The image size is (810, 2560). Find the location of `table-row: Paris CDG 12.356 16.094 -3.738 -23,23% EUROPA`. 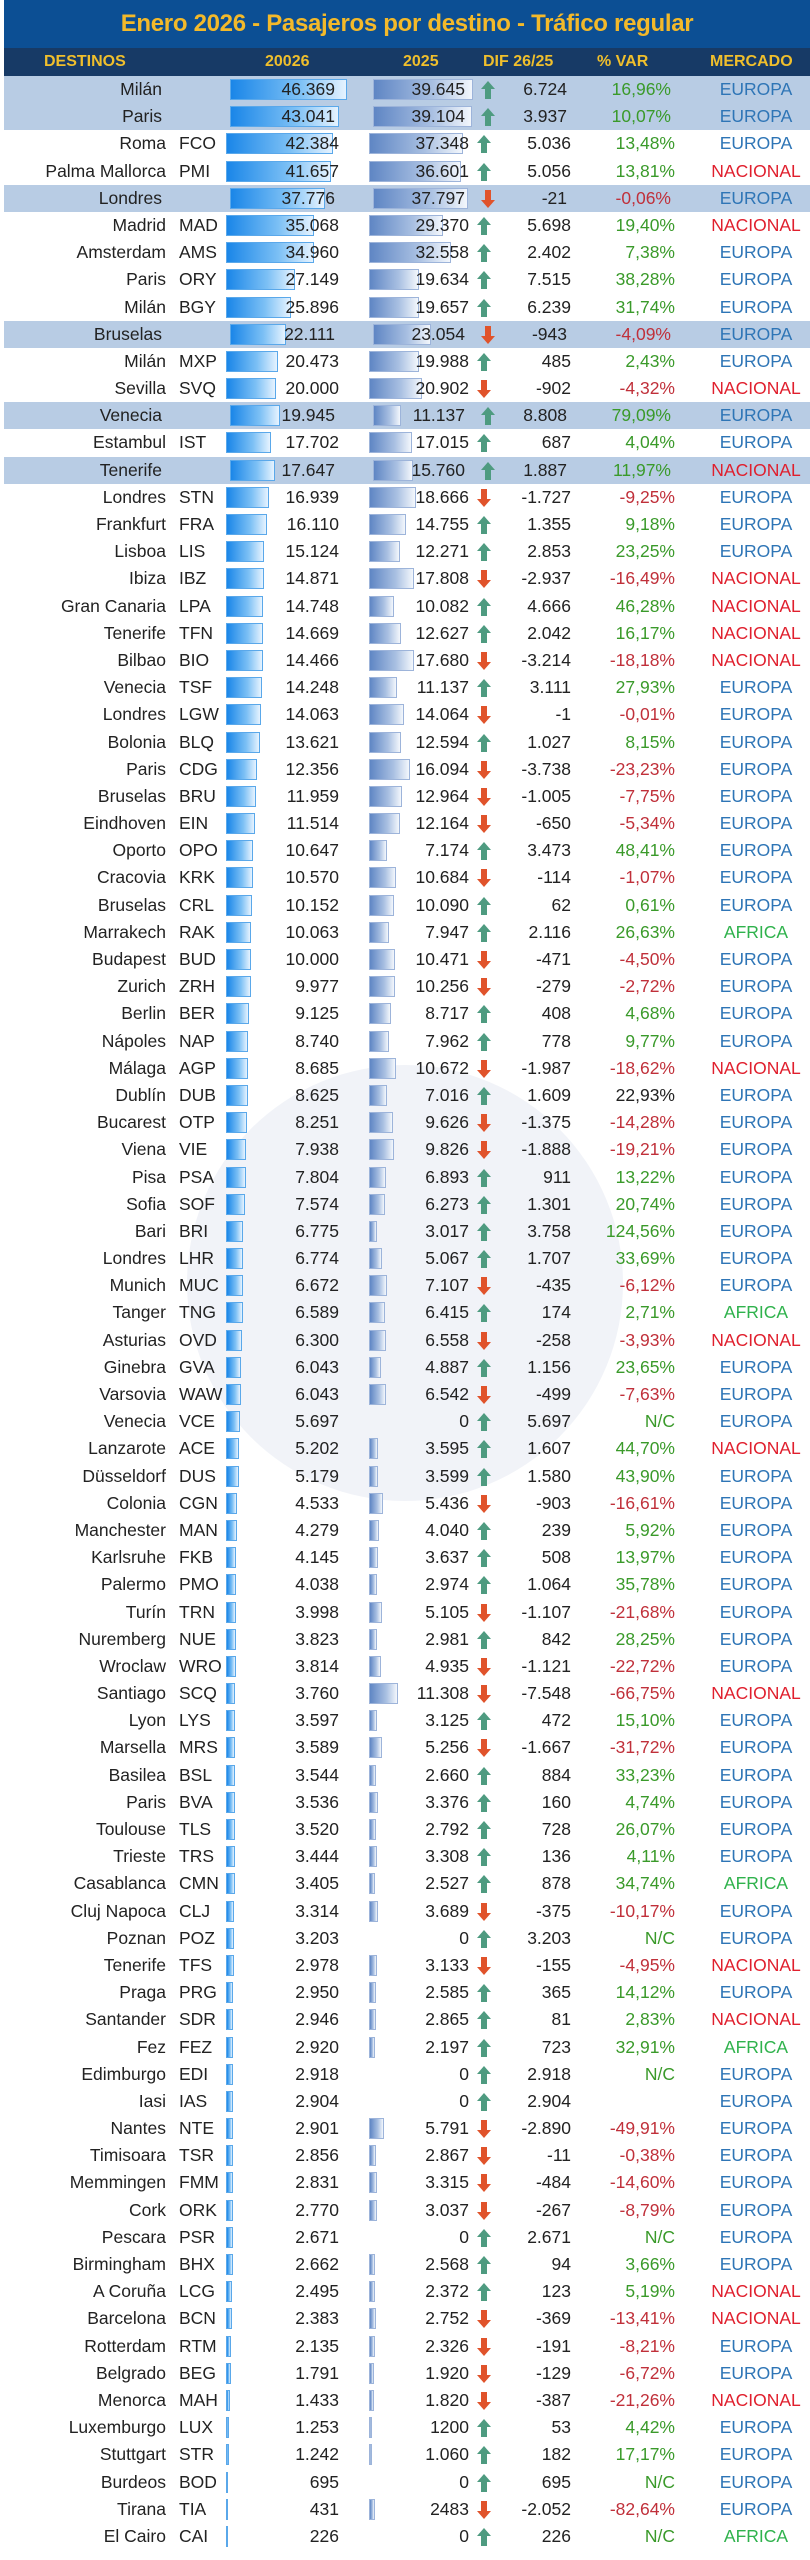

table-row: Paris CDG 12.356 16.094 -3.738 -23,23% EUROPA is located at coordinates (405, 769).